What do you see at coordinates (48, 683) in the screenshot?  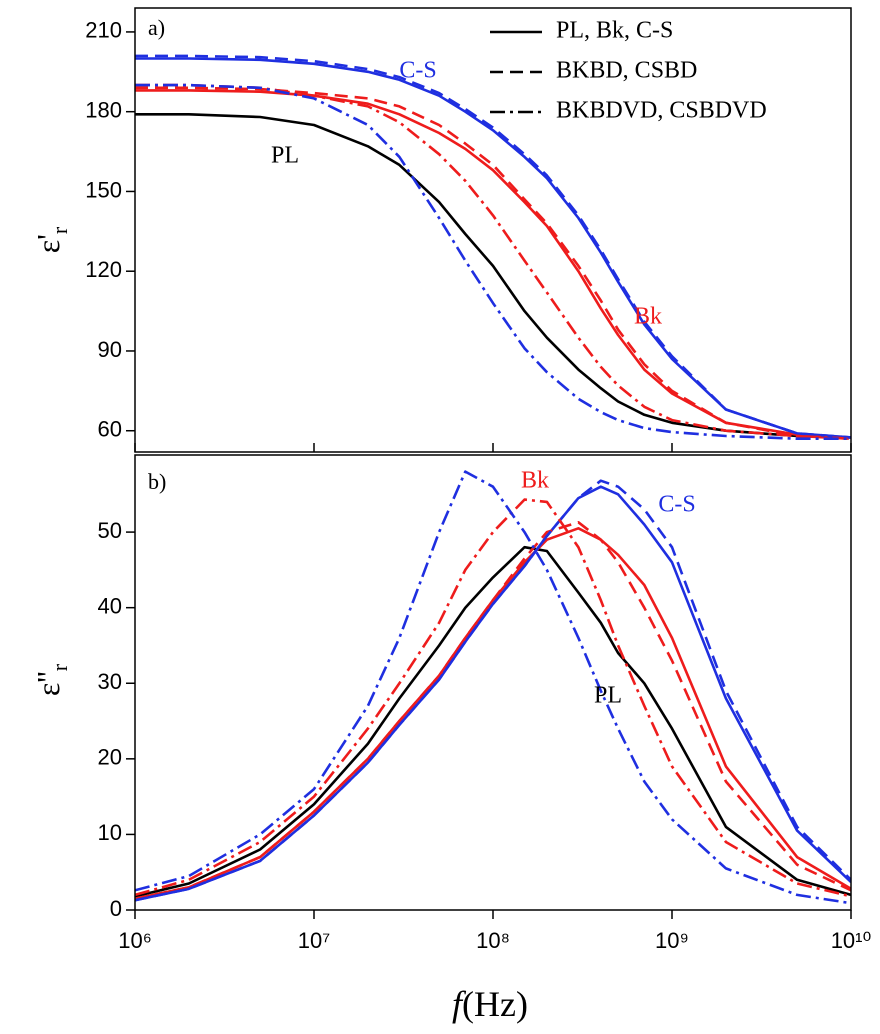 I see `y-label-main: ε''` at bounding box center [48, 683].